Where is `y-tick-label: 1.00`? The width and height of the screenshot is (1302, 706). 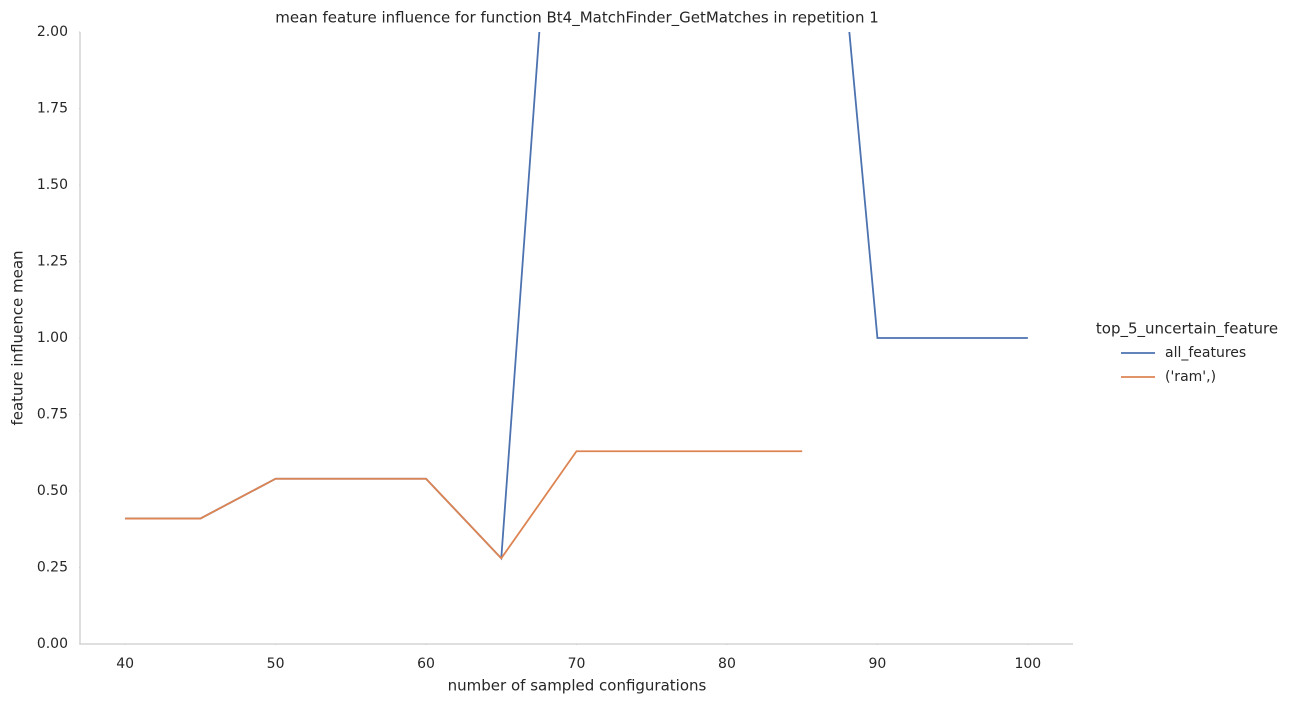 y-tick-label: 1.00 is located at coordinates (52, 338).